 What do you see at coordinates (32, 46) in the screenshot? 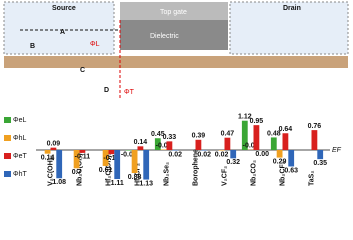
I see `point-label: B` at bounding box center [32, 46].